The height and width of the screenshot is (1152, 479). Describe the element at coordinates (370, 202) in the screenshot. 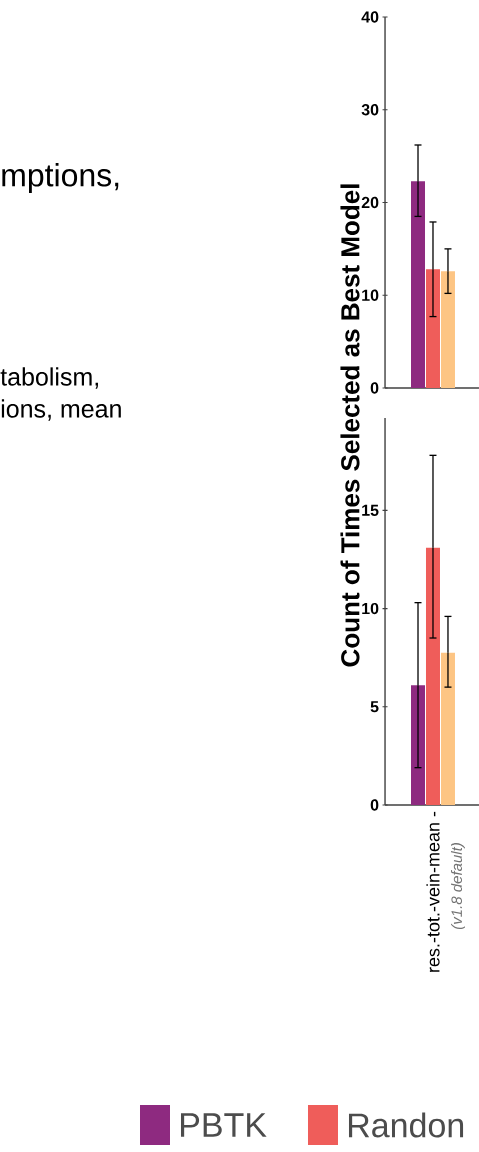

I see `y-tick-label: 20` at that location.